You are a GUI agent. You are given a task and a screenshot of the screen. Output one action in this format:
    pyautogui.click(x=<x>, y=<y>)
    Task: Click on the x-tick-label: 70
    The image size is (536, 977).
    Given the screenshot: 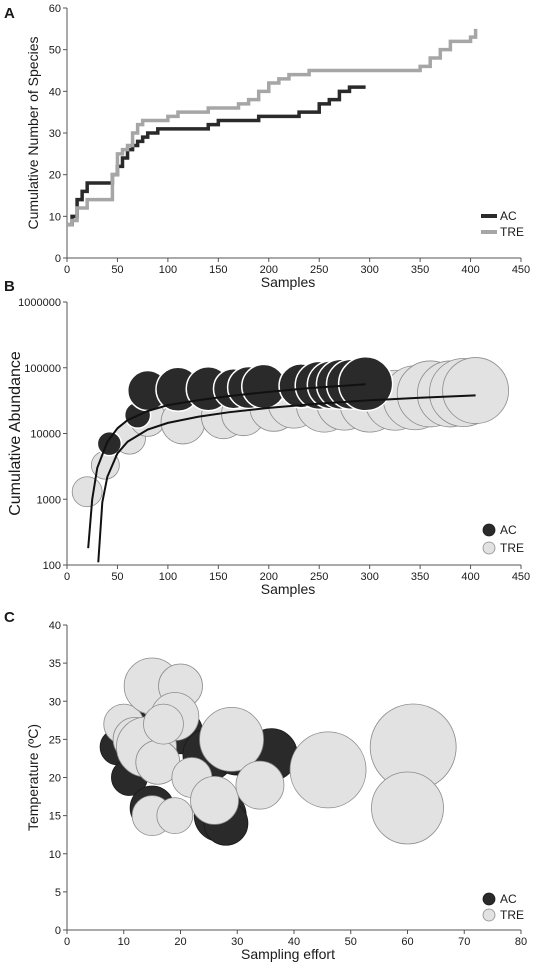 What is the action you would take?
    pyautogui.click(x=464, y=942)
    